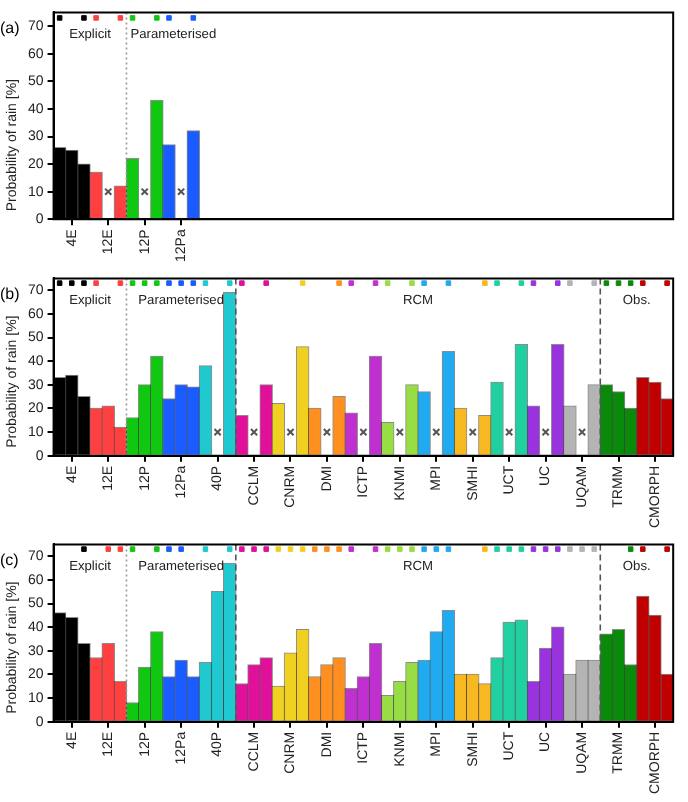  I want to click on chart-title: (b), so click(10, 293).